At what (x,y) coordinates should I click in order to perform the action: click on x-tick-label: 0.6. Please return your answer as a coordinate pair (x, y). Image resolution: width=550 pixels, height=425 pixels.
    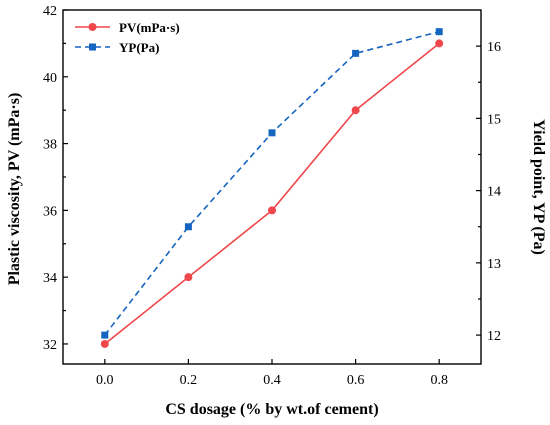
    Looking at the image, I should click on (356, 380).